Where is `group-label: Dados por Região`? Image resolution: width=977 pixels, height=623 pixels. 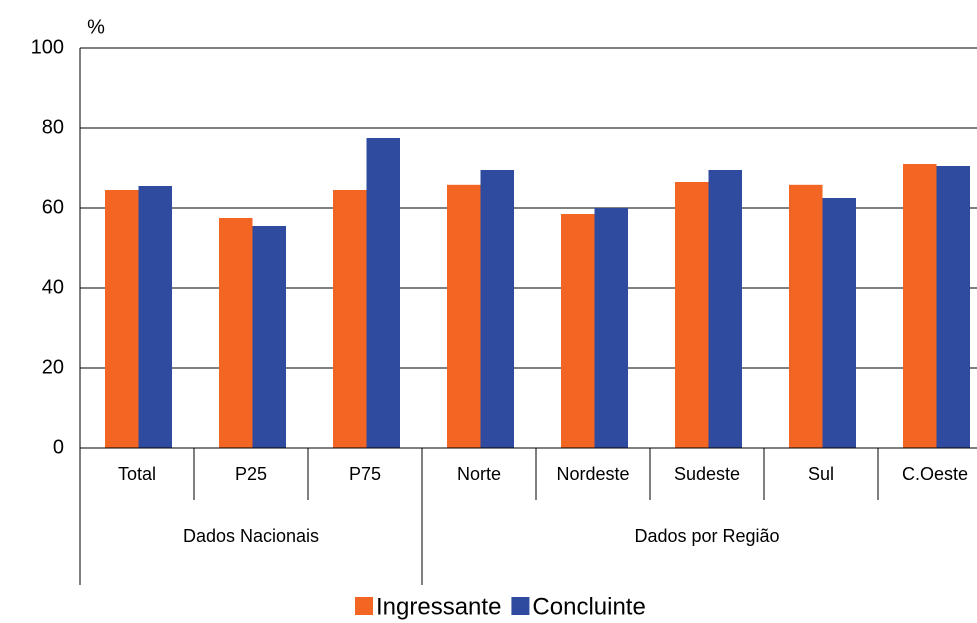
group-label: Dados por Região is located at coordinates (706, 536).